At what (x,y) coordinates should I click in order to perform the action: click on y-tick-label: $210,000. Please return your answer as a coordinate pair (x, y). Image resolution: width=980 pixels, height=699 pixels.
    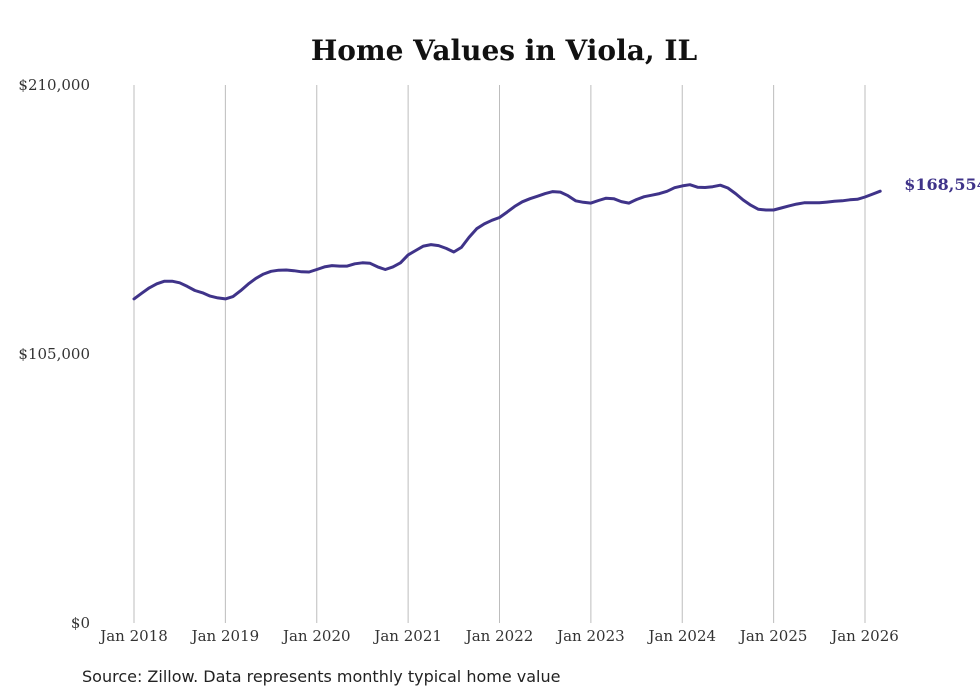
    Looking at the image, I should click on (54, 85).